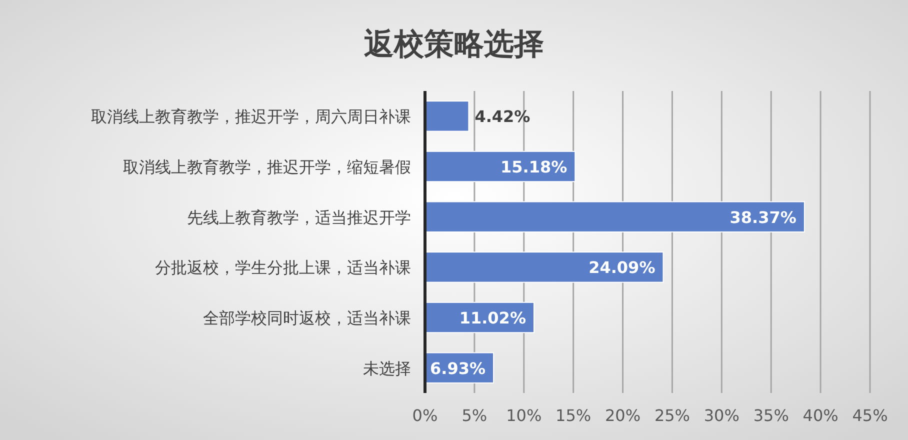  I want to click on x-tick-label: 35%, so click(771, 415).